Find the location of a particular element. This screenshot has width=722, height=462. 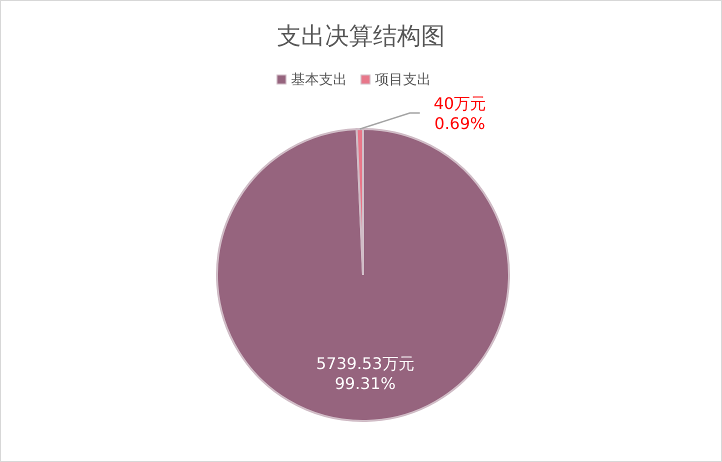

data-label: 40万元 0.69% is located at coordinates (460, 114).